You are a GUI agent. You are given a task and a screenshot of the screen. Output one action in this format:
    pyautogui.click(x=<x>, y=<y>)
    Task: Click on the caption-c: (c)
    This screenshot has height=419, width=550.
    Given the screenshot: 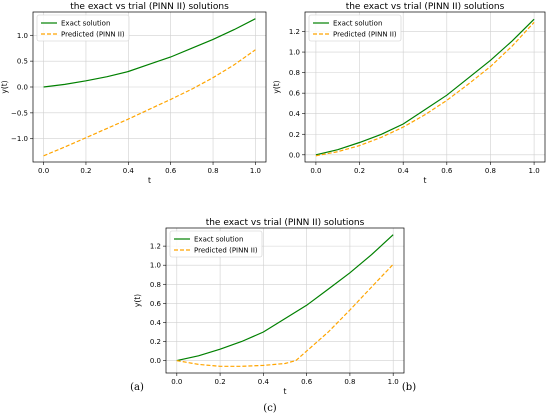 What is the action you would take?
    pyautogui.click(x=270, y=408)
    